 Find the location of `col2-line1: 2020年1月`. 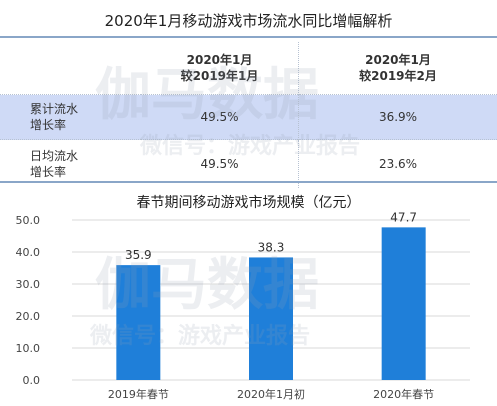

col2-line1: 2020年1月 is located at coordinates (398, 60).